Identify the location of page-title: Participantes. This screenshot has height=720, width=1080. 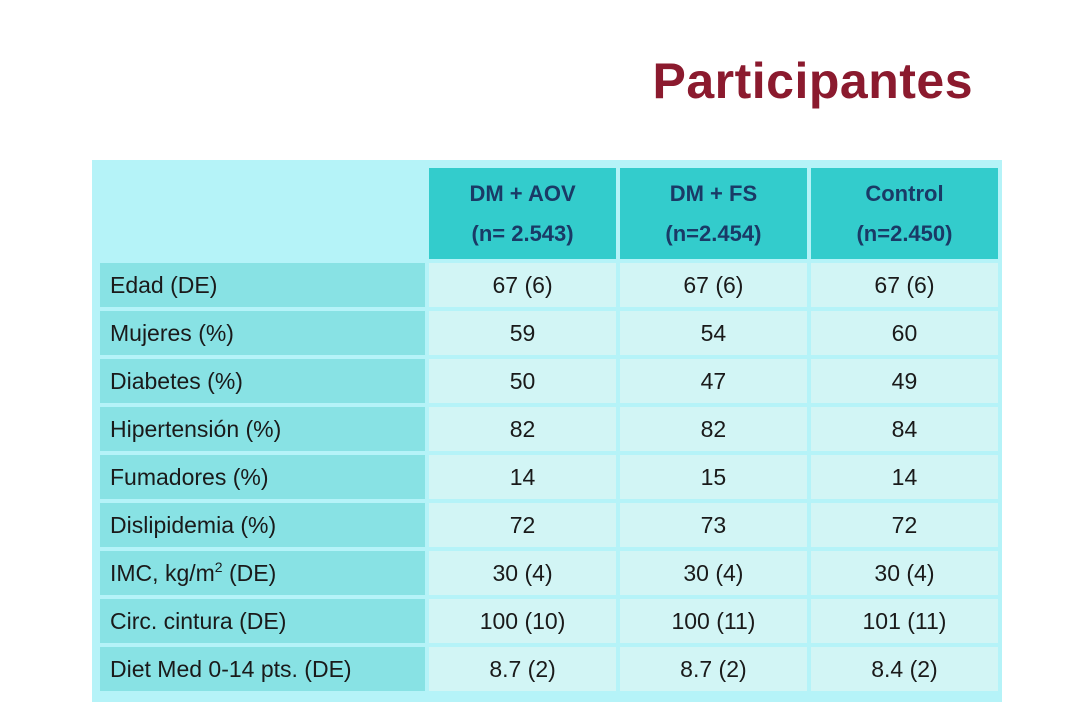
(812, 81).